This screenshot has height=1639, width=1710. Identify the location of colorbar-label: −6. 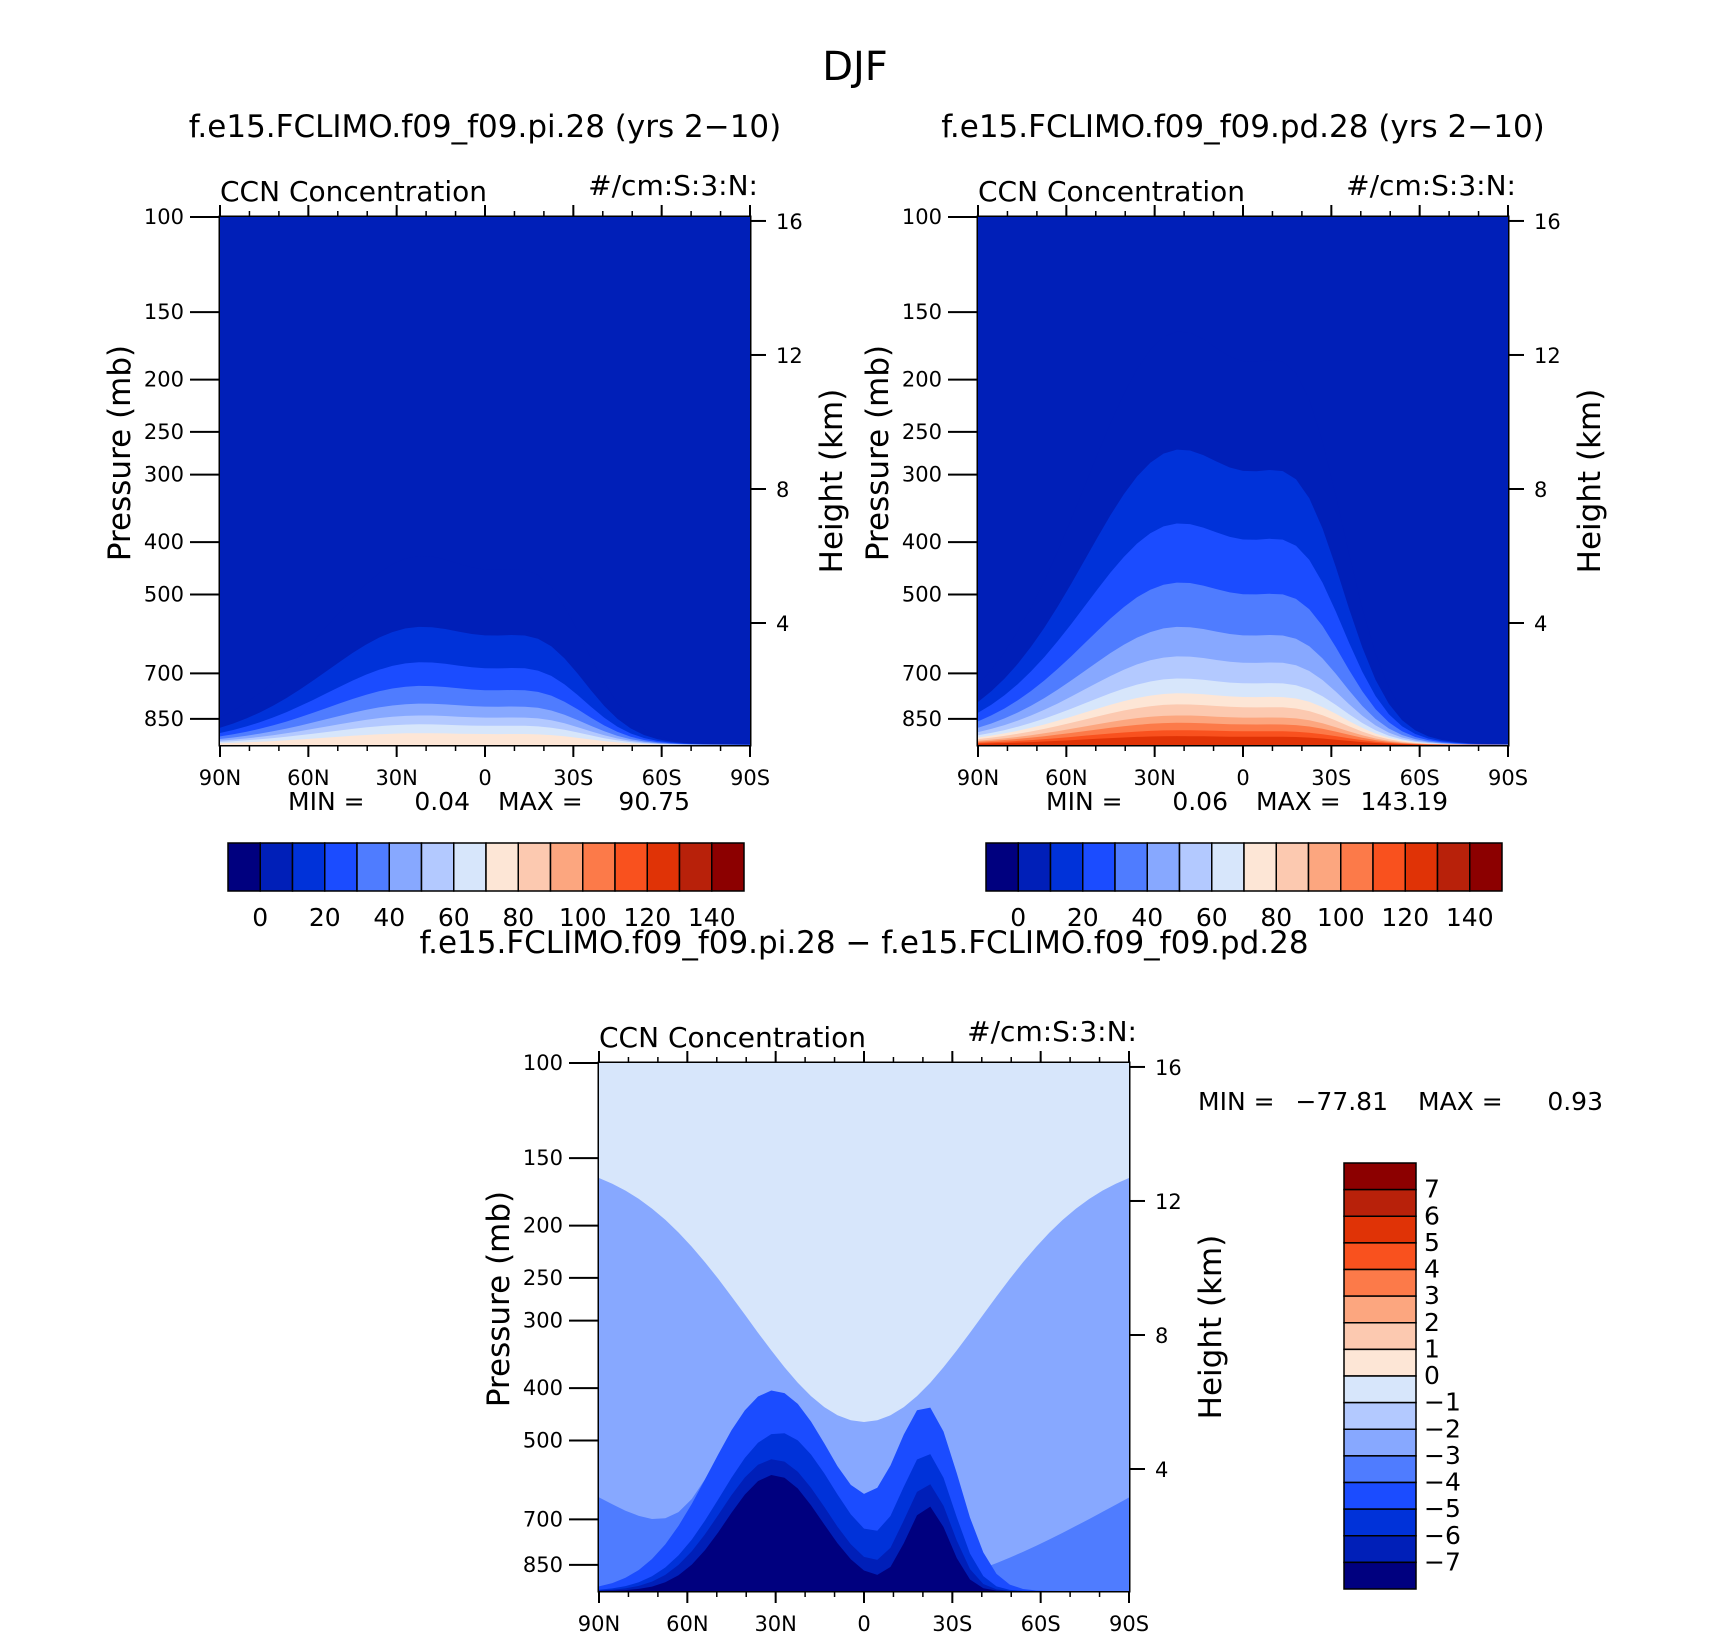
(1442, 1535).